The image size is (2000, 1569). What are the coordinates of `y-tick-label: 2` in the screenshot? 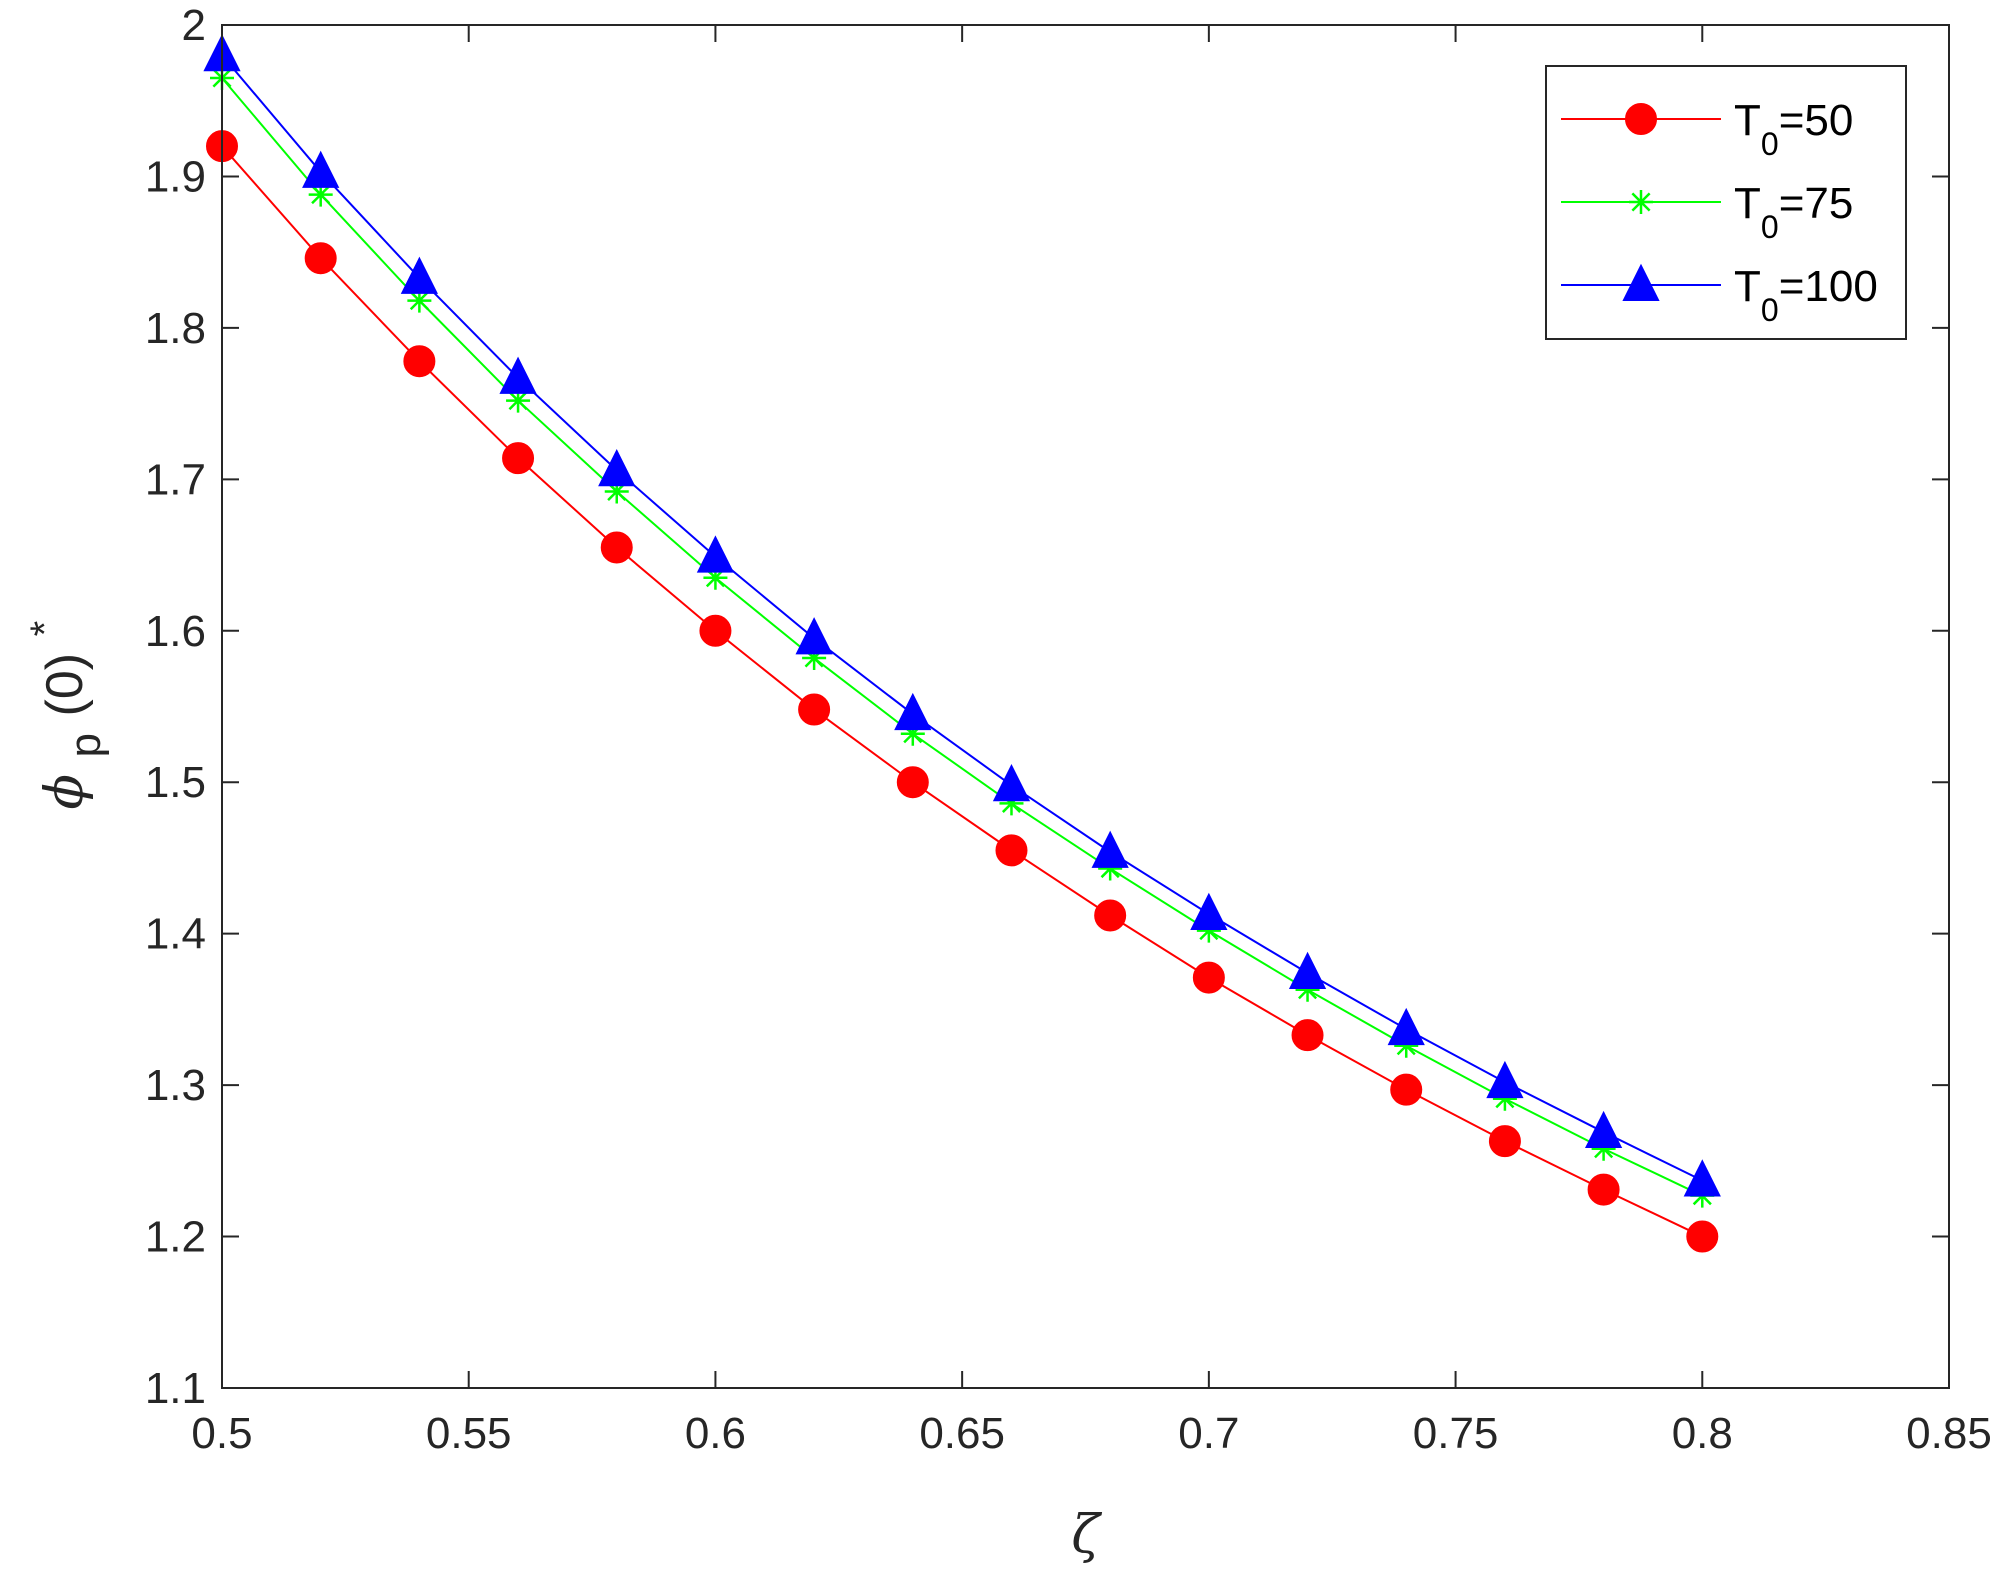 It's located at (194, 25).